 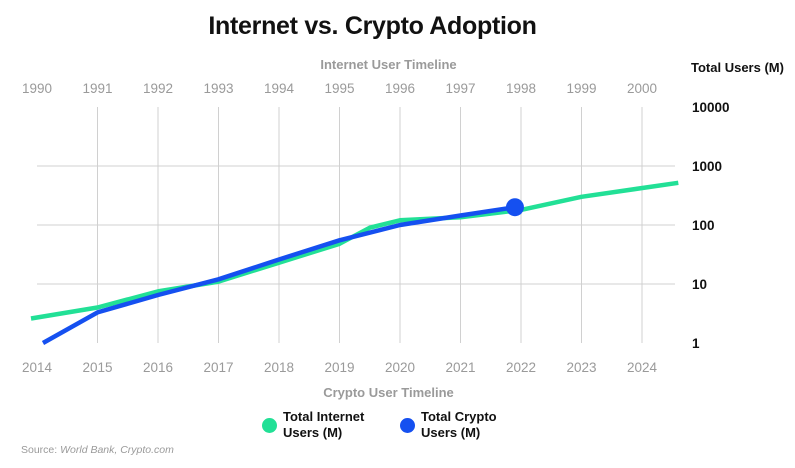 What do you see at coordinates (581, 88) in the screenshot?
I see `top-x-tick-label: 1999` at bounding box center [581, 88].